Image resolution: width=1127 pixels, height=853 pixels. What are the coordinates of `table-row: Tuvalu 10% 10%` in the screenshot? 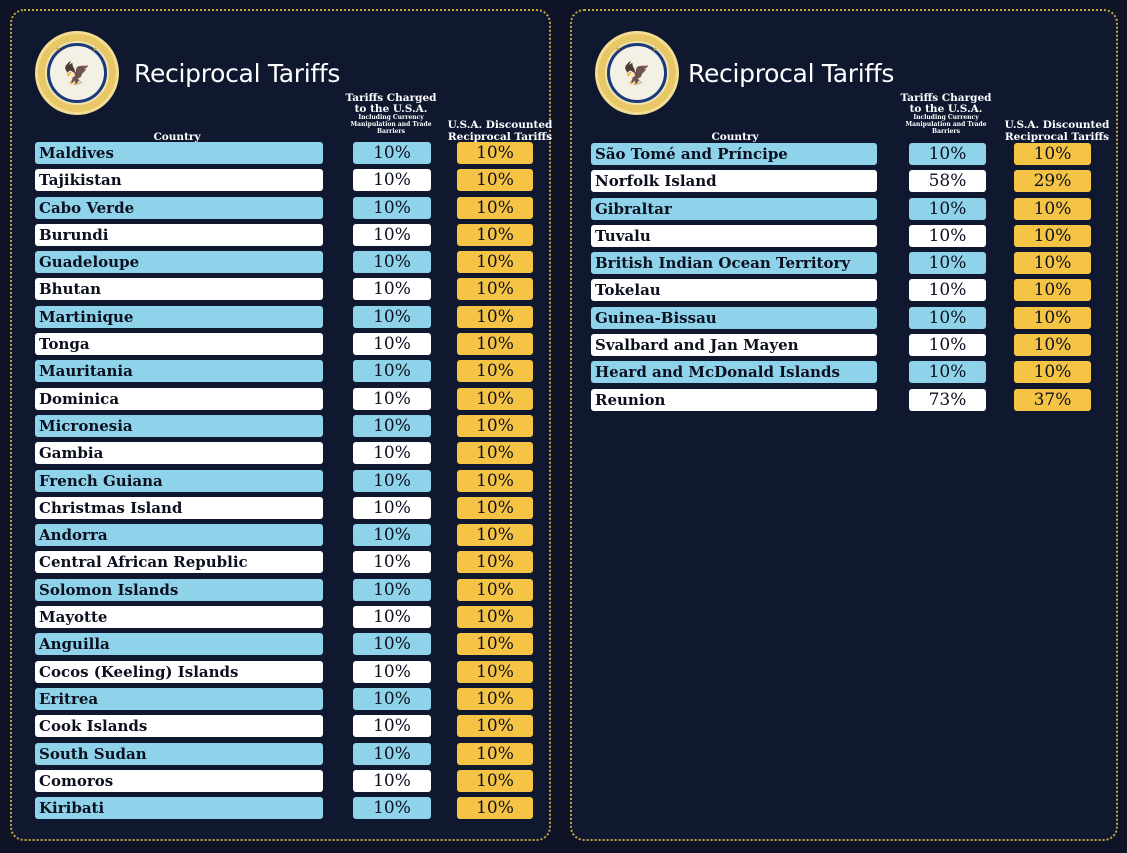 It's located at (844, 238).